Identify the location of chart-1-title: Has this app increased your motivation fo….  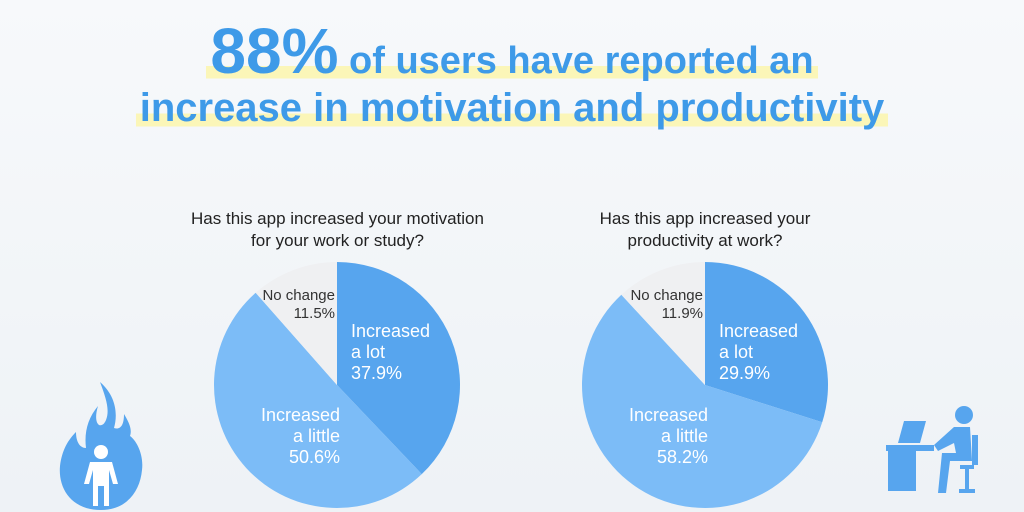
(337, 230).